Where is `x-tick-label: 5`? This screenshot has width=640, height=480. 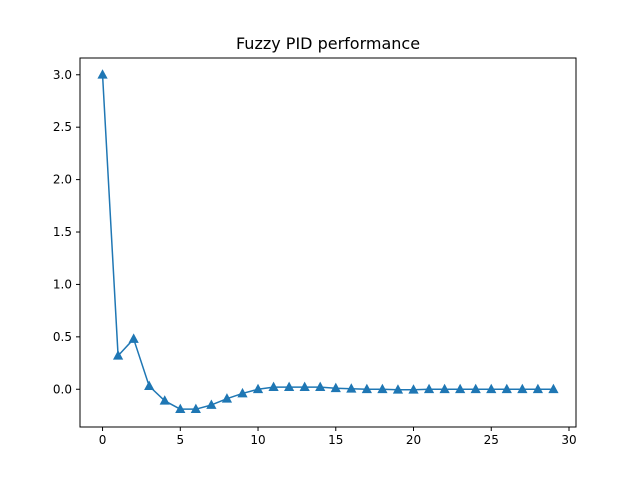
x-tick-label: 5 is located at coordinates (180, 440).